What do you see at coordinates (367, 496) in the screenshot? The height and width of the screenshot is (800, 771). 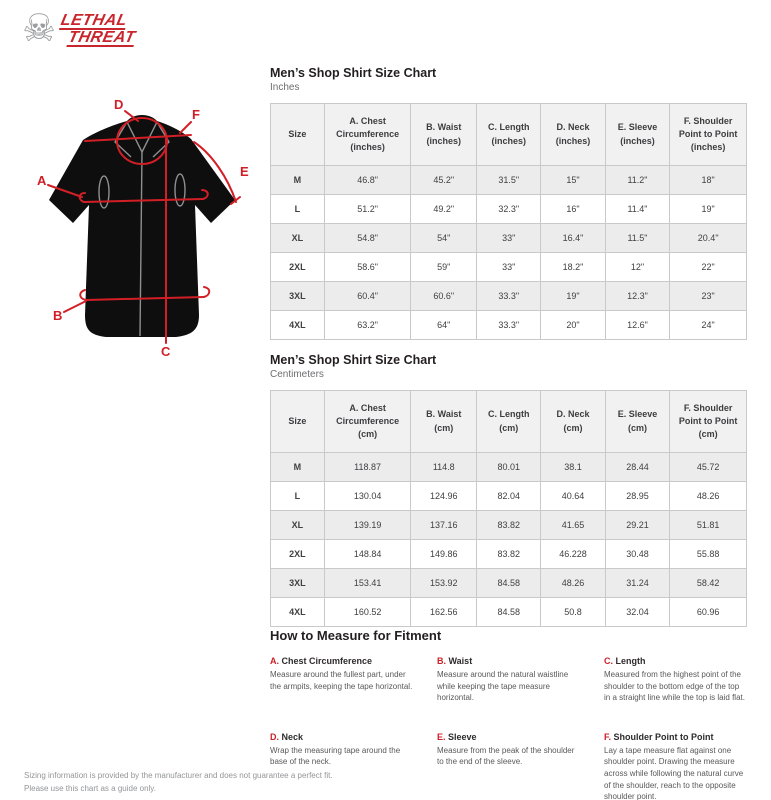 I see `value-cell: 130.04` at bounding box center [367, 496].